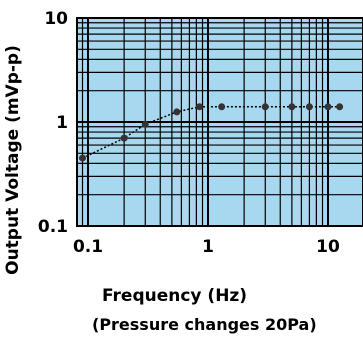 The width and height of the screenshot is (363, 338). What do you see at coordinates (13, 160) in the screenshot?
I see `y-axis-label: Output Voltage (mVp-p)` at bounding box center [13, 160].